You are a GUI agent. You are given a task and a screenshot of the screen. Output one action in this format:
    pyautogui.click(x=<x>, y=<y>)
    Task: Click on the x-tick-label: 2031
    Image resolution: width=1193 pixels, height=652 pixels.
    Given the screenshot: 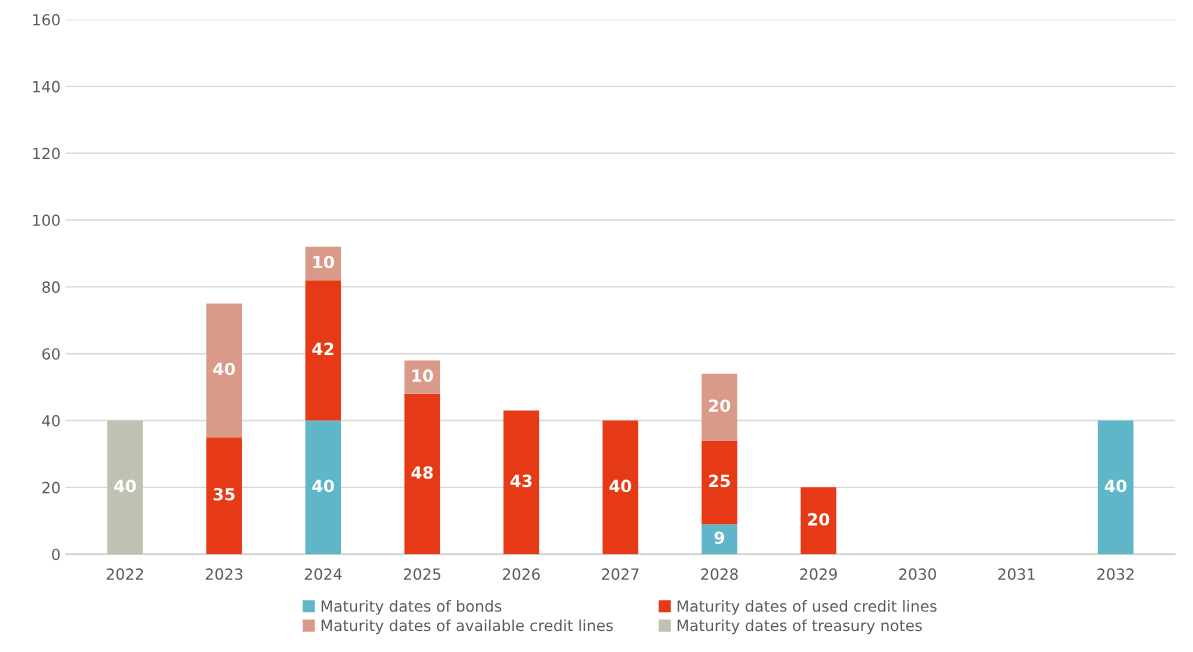 What is the action you would take?
    pyautogui.click(x=1016, y=574)
    